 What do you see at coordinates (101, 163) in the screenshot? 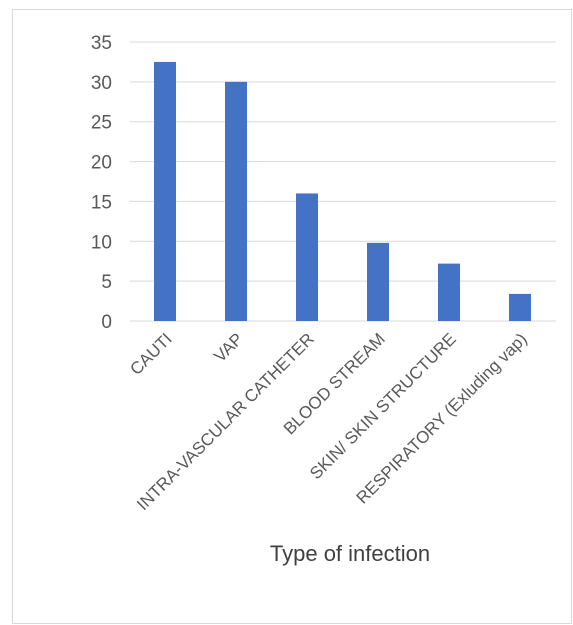
I see `y-tick-label: 20` at bounding box center [101, 163].